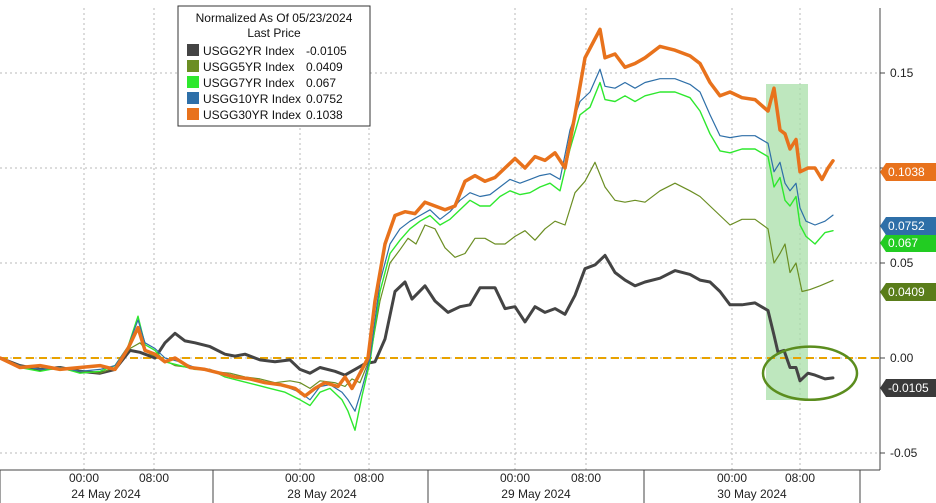 This screenshot has width=936, height=503. I want to click on legend-series-name: USGG5YR Index, so click(248, 67).